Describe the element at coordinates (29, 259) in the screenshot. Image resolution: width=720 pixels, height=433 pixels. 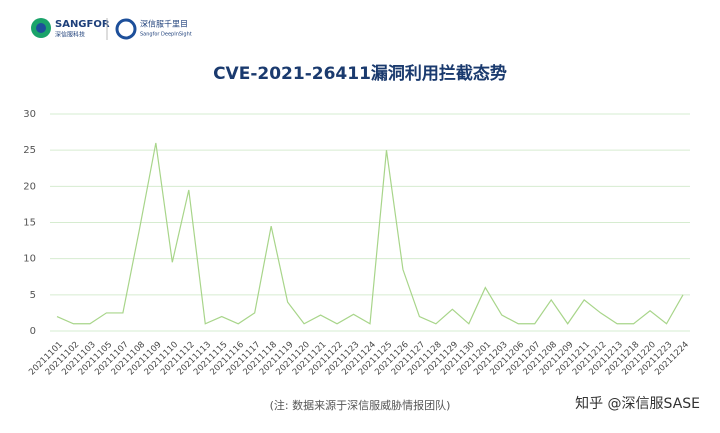
I see `y-tick-label: 10` at that location.